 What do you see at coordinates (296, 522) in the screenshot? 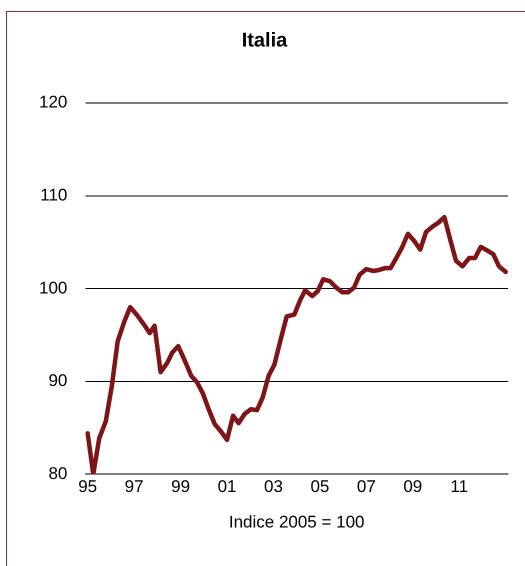
I see `x-axis-title: Indice 2005 = 100` at bounding box center [296, 522].